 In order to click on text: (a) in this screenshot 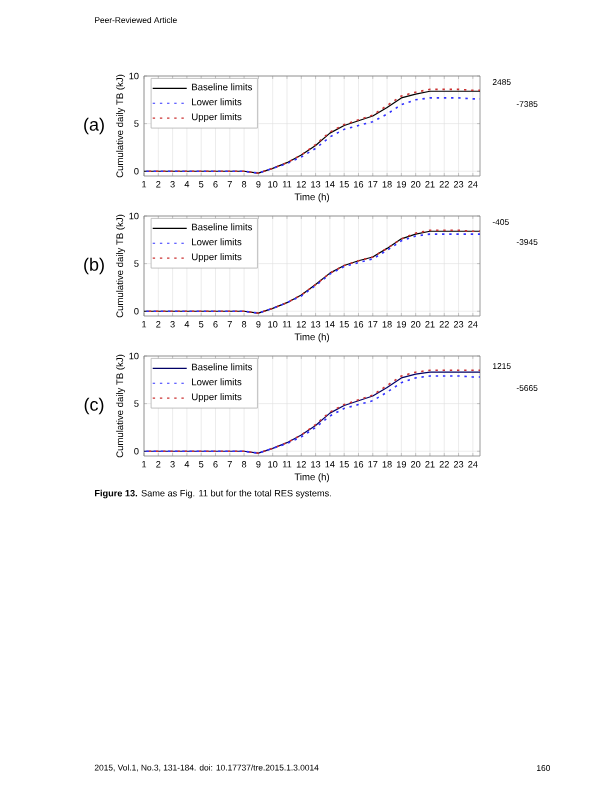, I will do `click(94, 126)`.